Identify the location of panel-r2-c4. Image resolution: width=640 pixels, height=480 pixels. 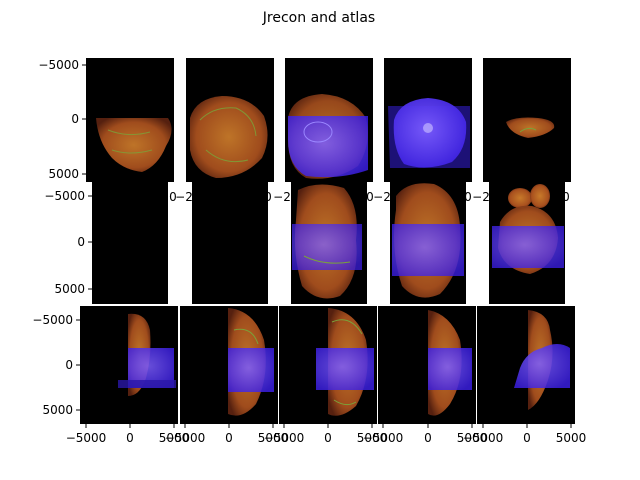
(526, 365).